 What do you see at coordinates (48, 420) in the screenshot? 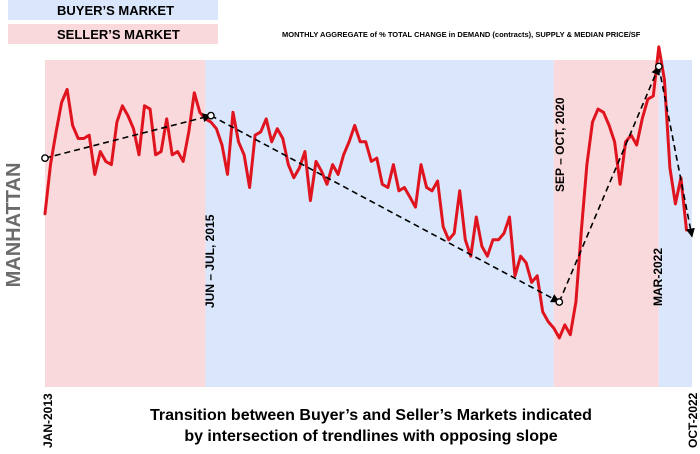
I see `x-tick-label-start: JAN-2013` at bounding box center [48, 420].